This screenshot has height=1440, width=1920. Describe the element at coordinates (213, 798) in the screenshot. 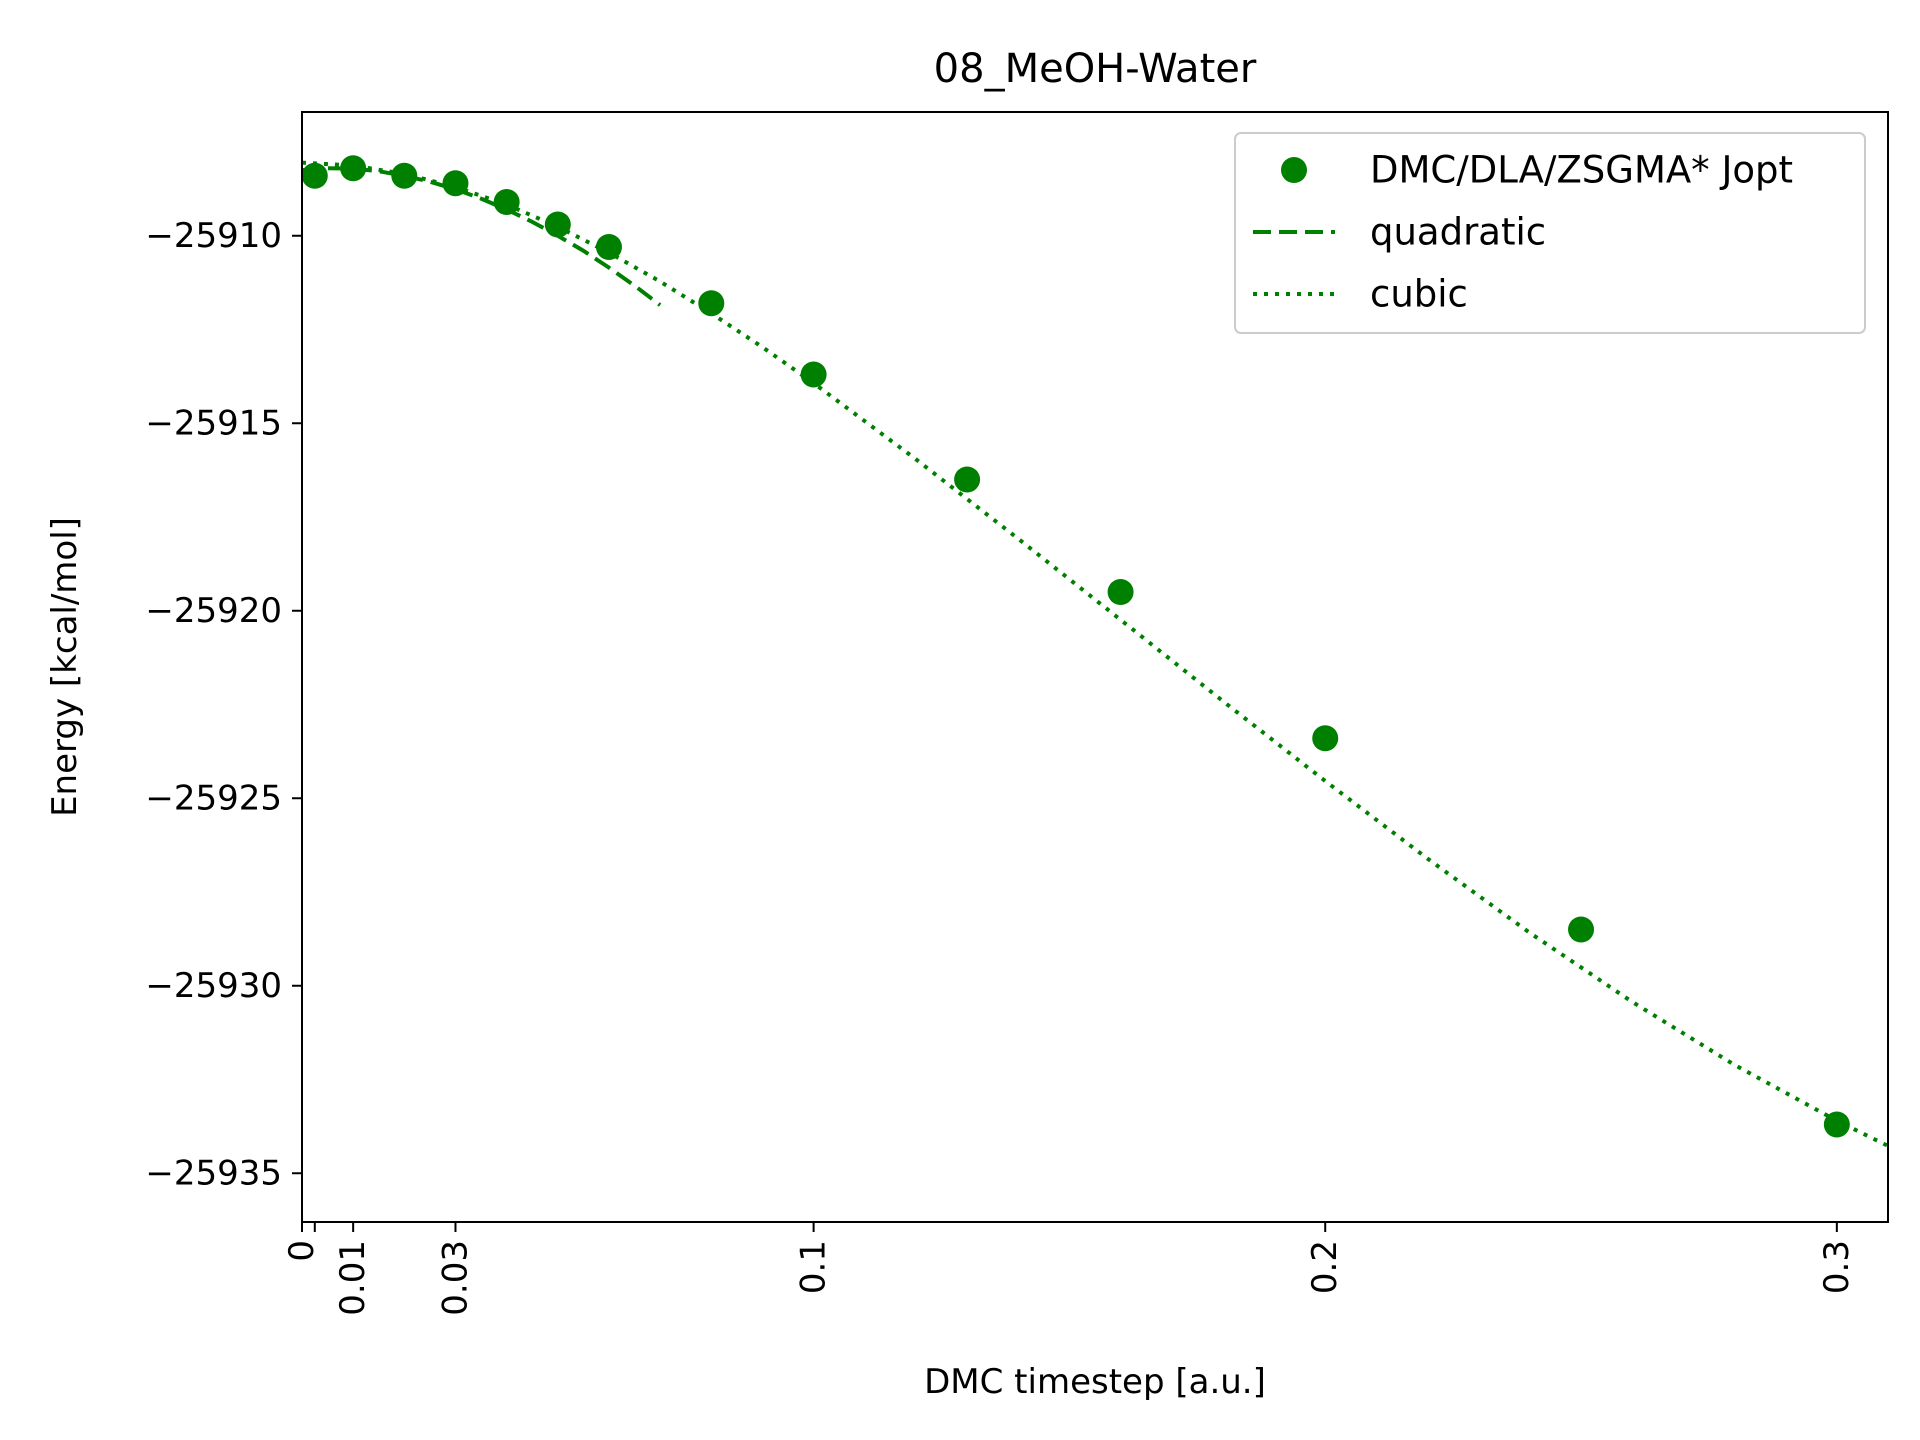

I see `y-tick-label: −25925` at that location.